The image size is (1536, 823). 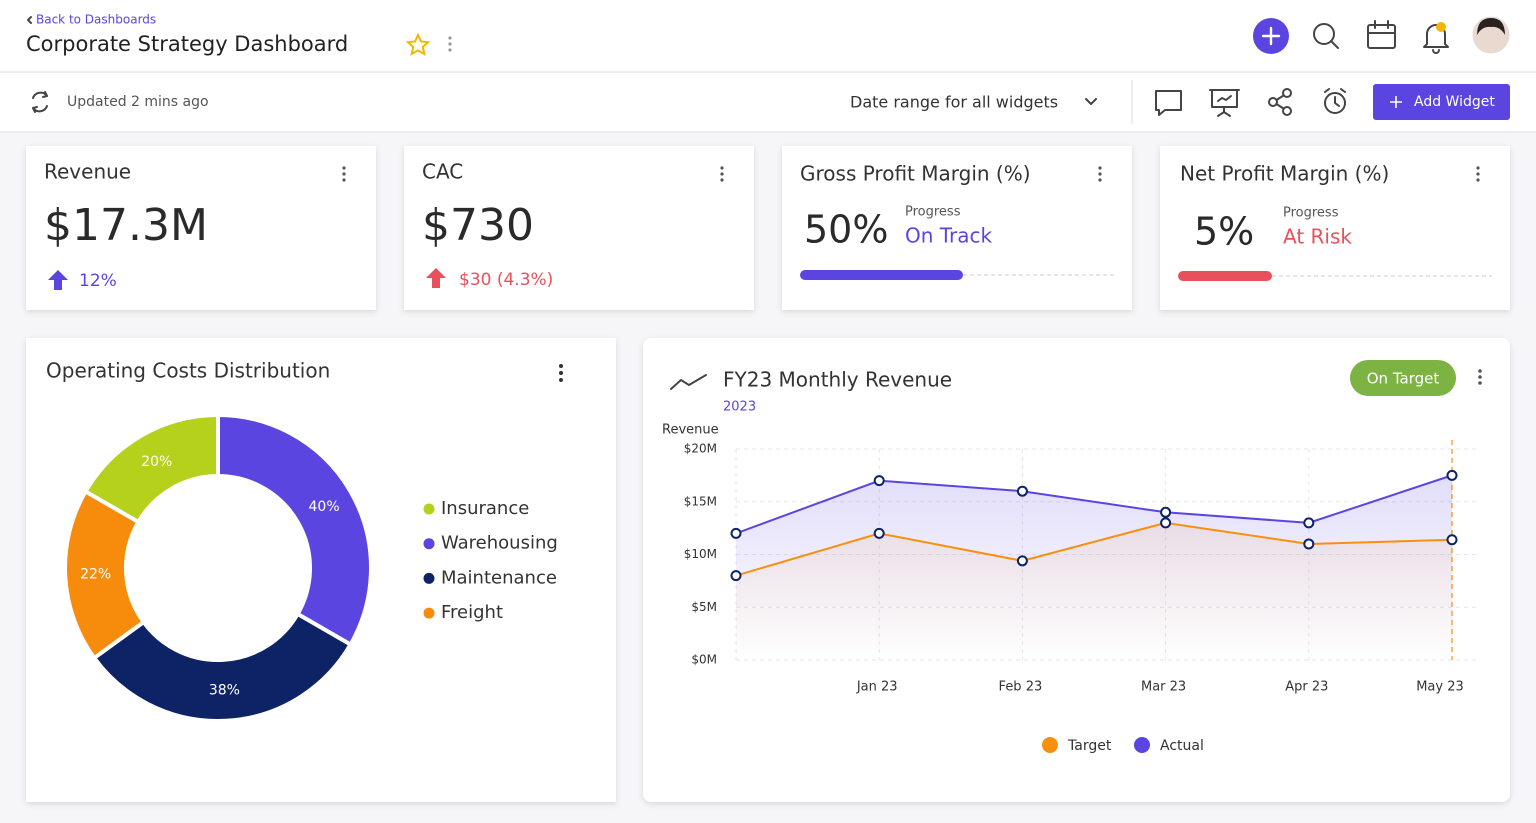 What do you see at coordinates (1326, 36) in the screenshot?
I see `search-icon` at bounding box center [1326, 36].